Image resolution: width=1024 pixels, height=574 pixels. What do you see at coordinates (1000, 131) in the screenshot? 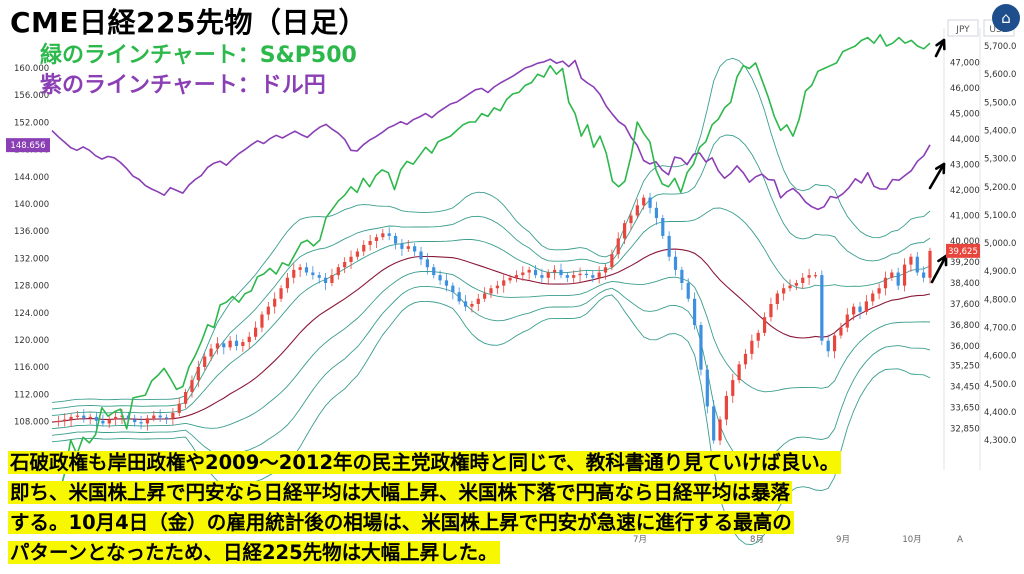
I see `sp500-tick-label: 5,400.0` at bounding box center [1000, 131].